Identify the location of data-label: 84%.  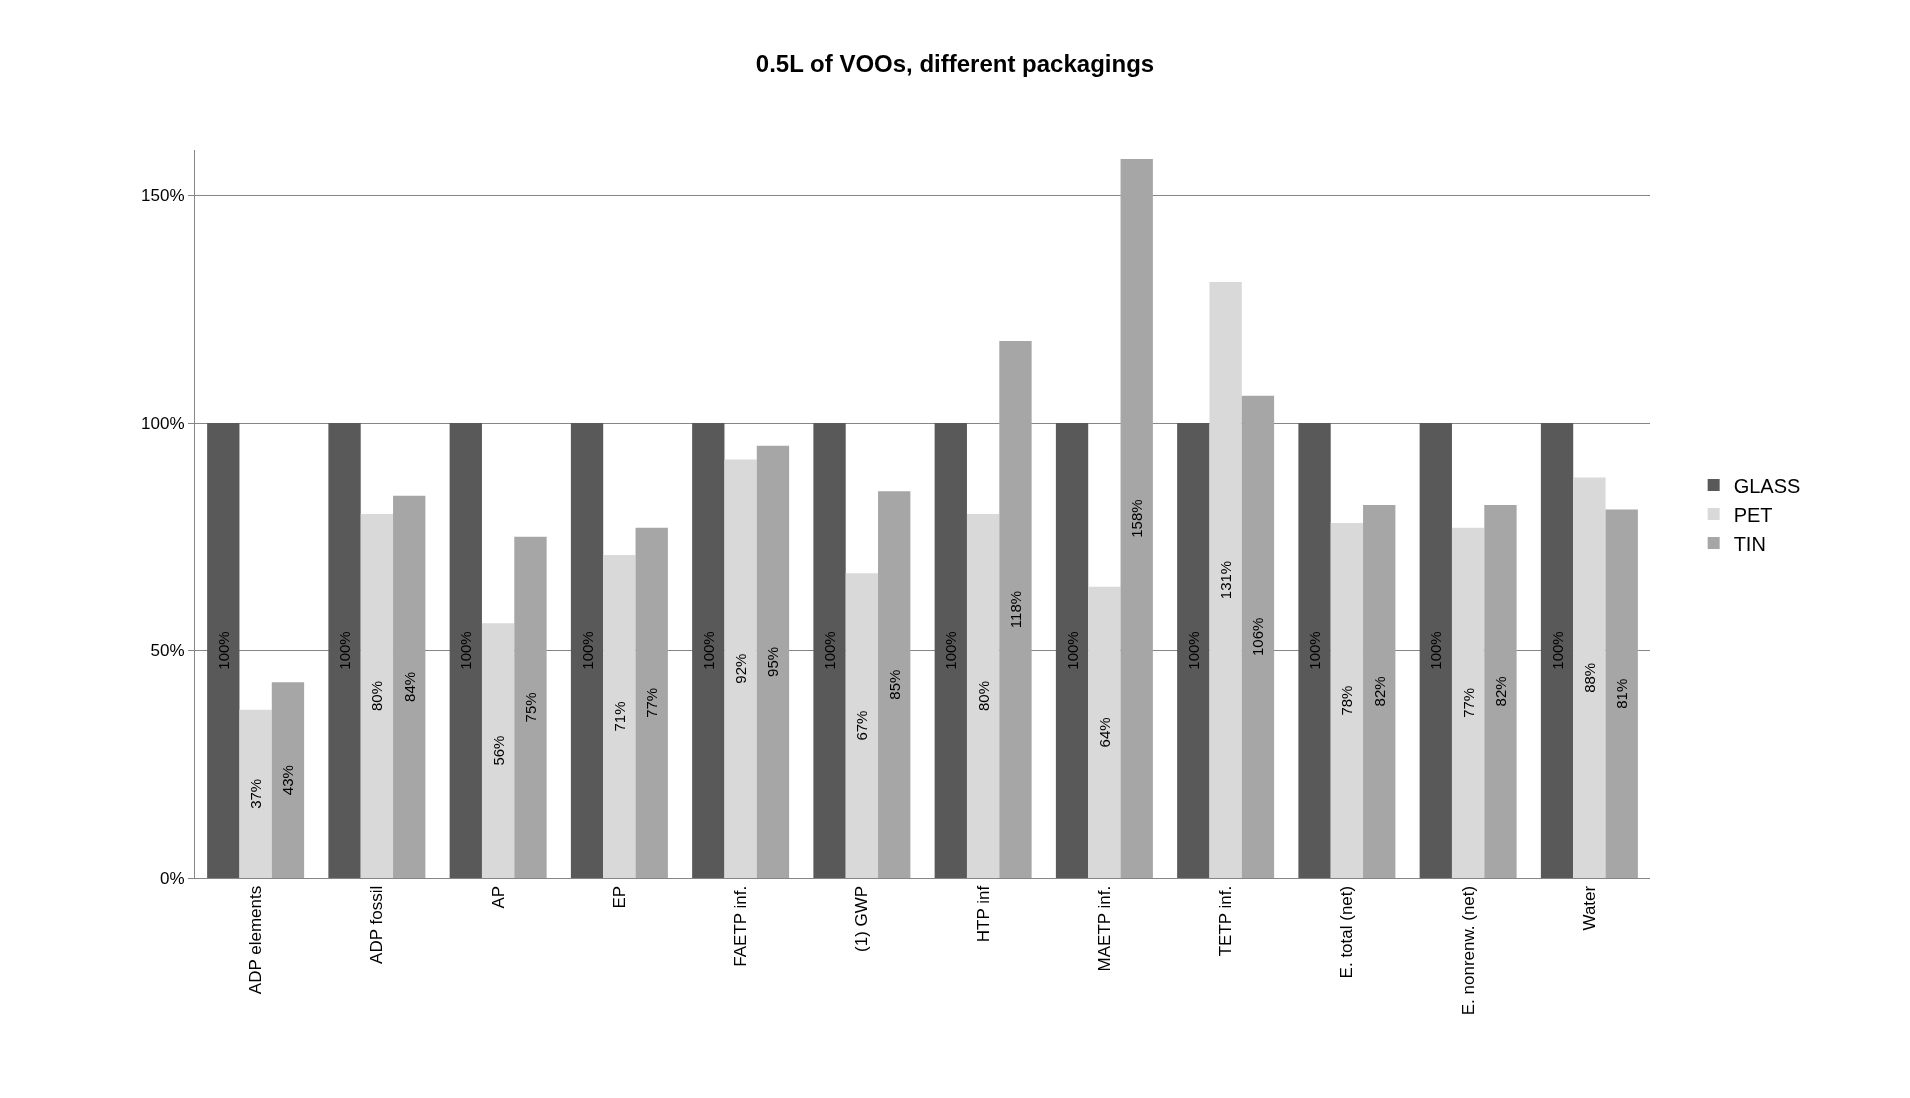
(409, 686).